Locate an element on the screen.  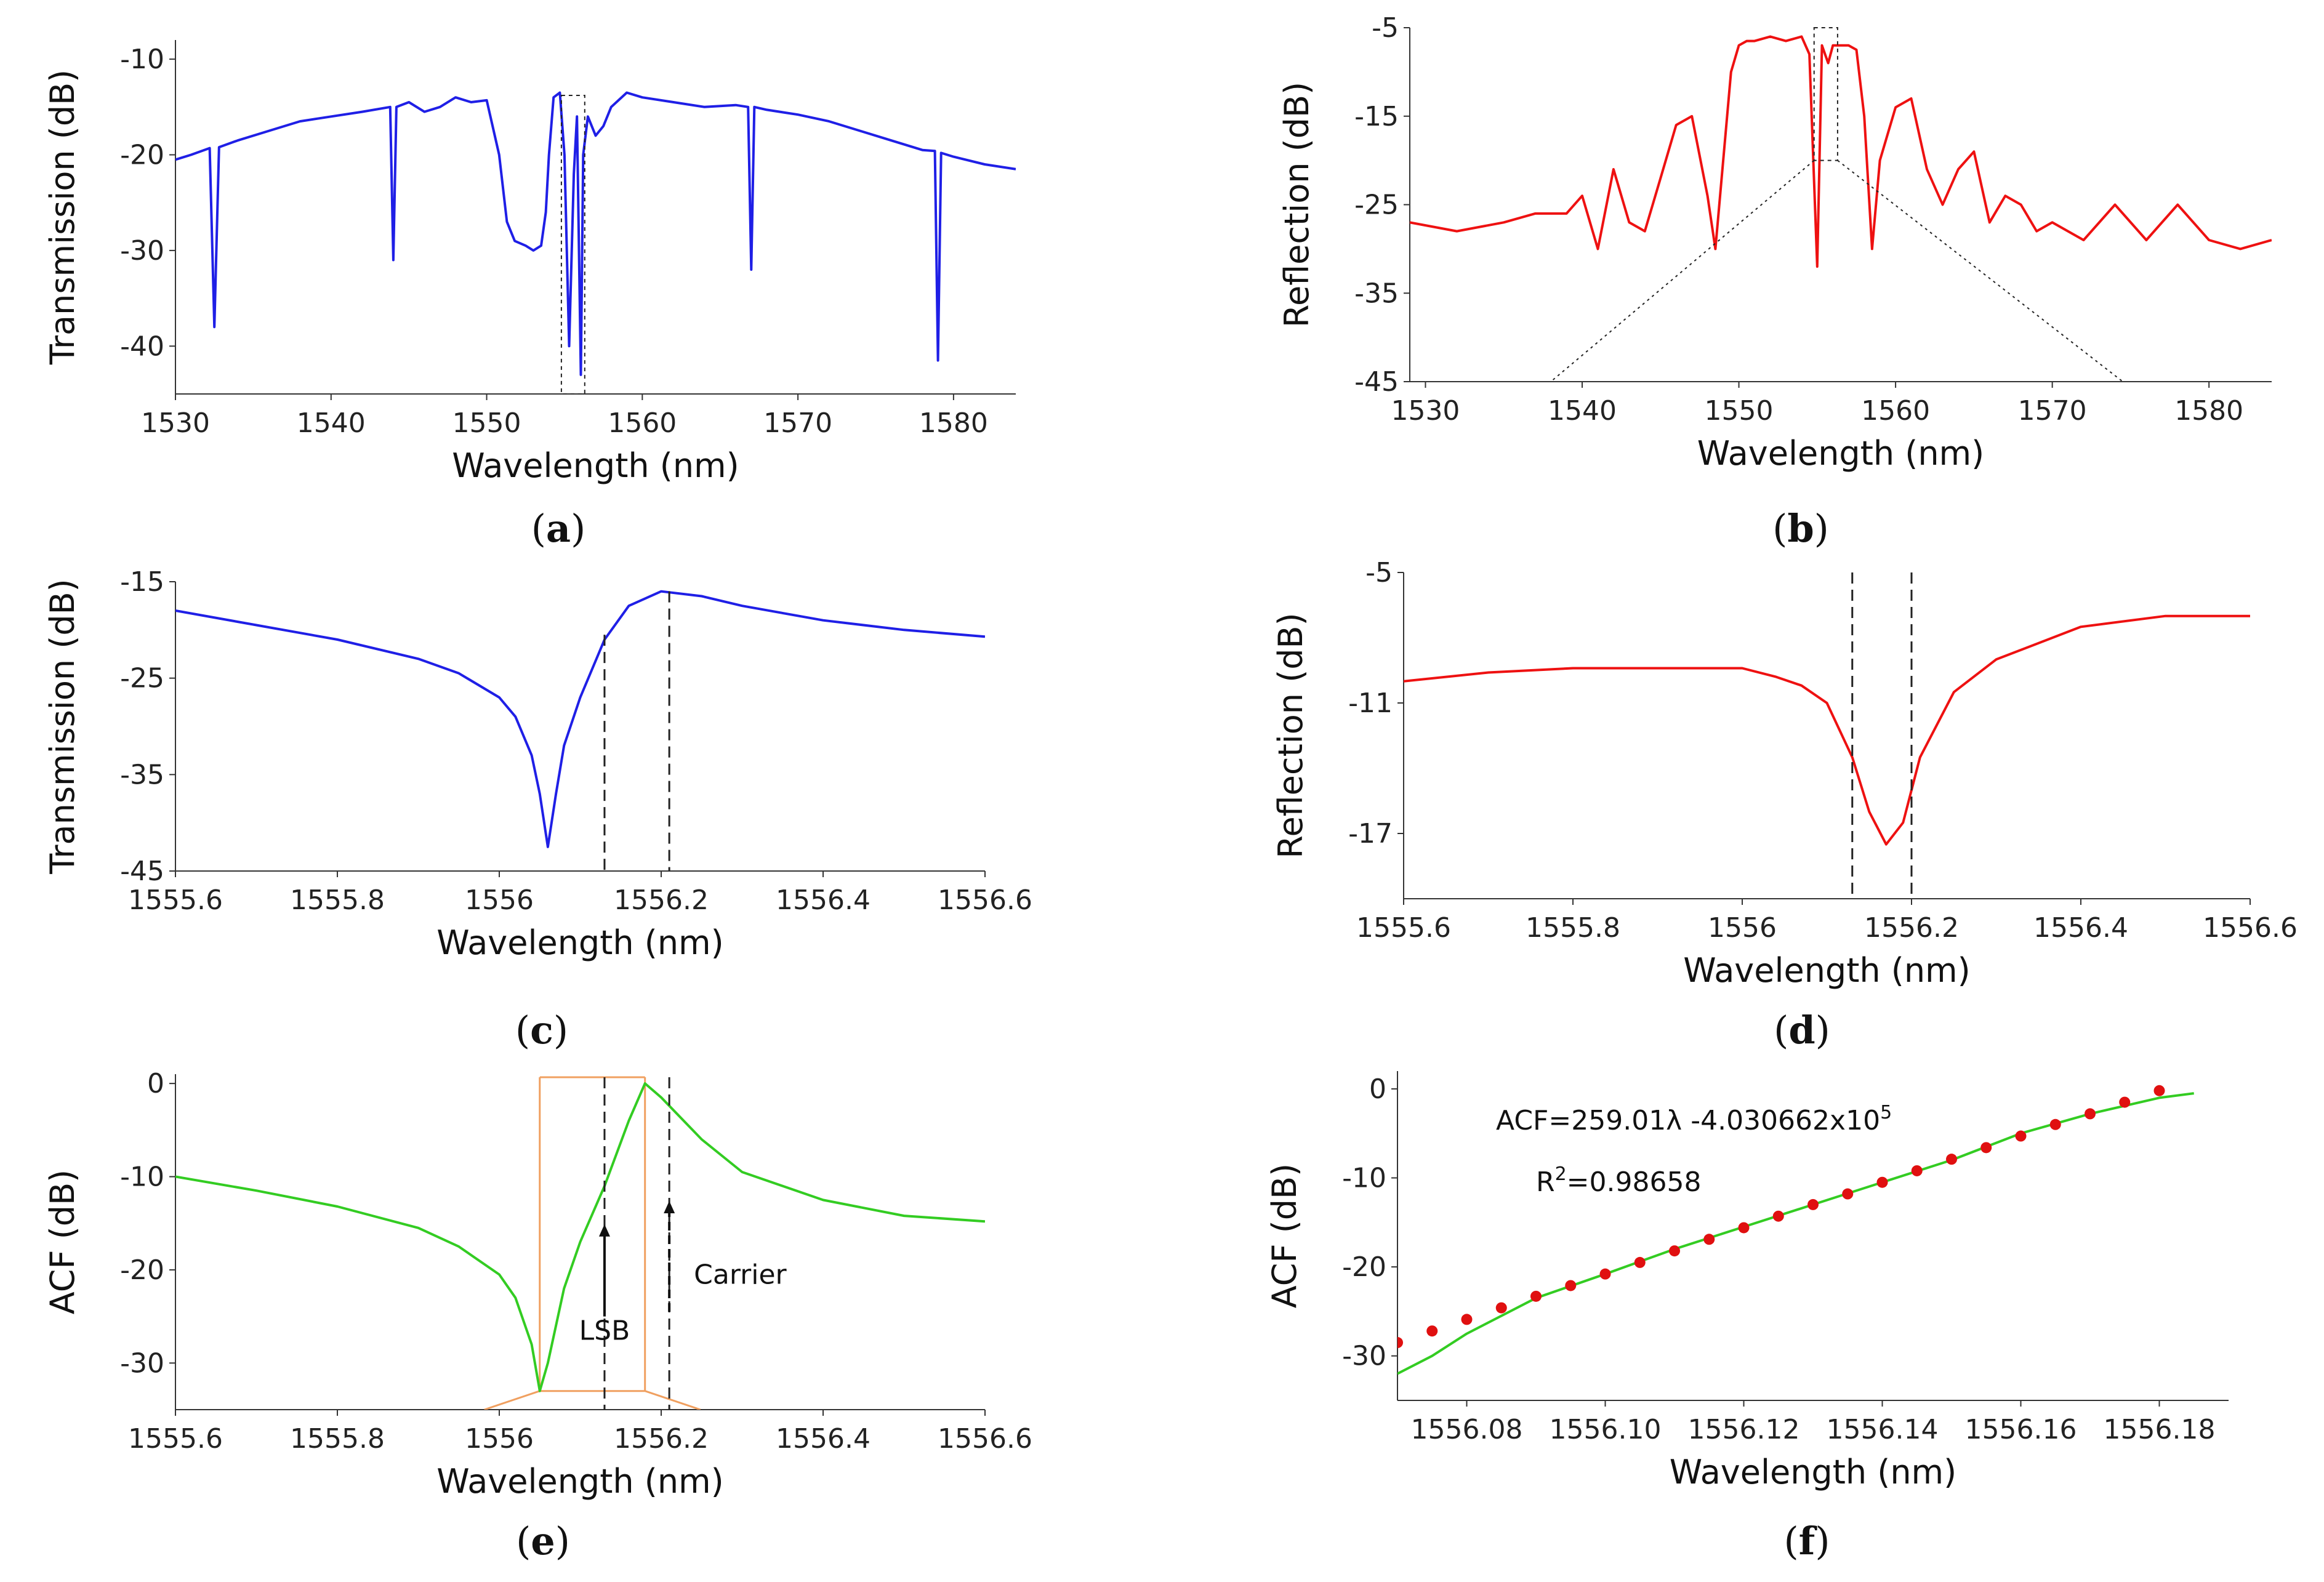
x-tick-label: 1556.16 is located at coordinates (2021, 1429).